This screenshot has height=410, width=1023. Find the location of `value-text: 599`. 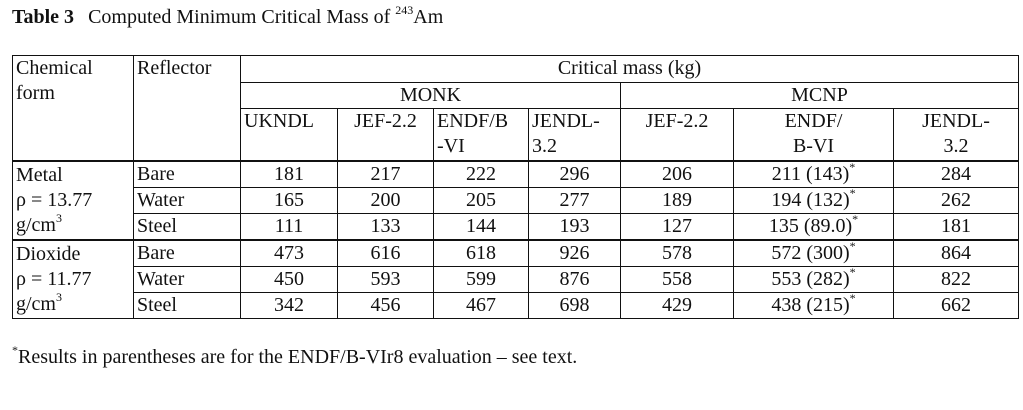

value-text: 599 is located at coordinates (481, 279).